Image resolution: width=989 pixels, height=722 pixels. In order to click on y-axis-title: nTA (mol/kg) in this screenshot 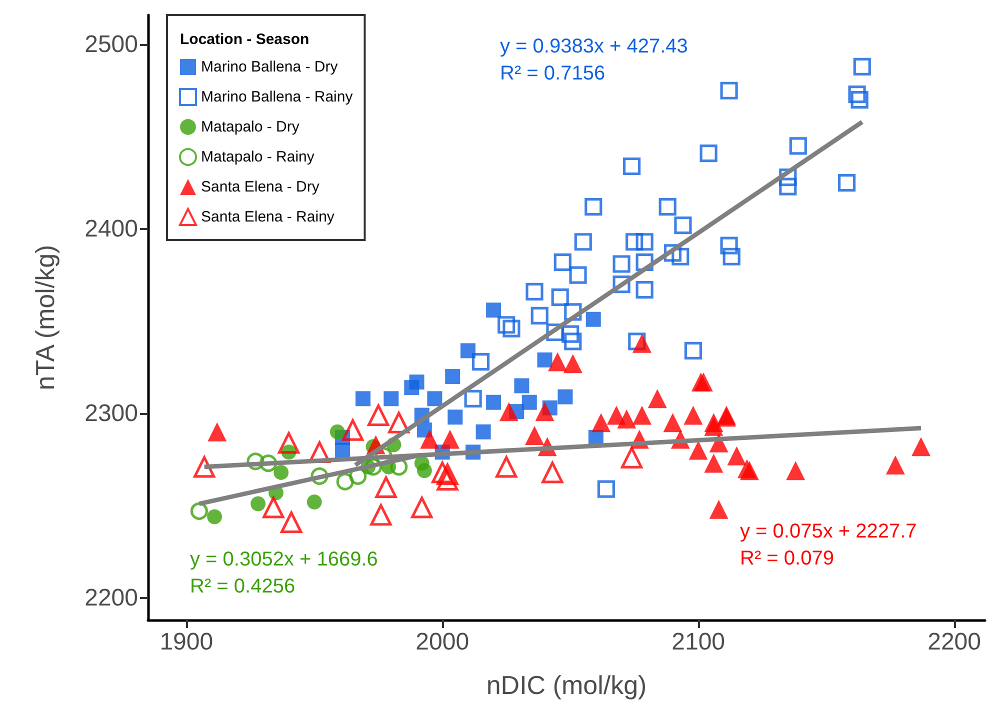, I will do `click(45, 317)`.